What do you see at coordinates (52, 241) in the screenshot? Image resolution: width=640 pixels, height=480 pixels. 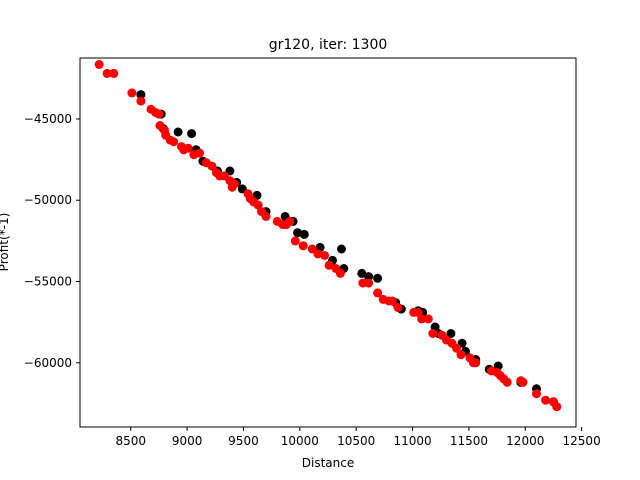 I see `y-axis-ticks: −60000 −55000 −50000 −45000` at bounding box center [52, 241].